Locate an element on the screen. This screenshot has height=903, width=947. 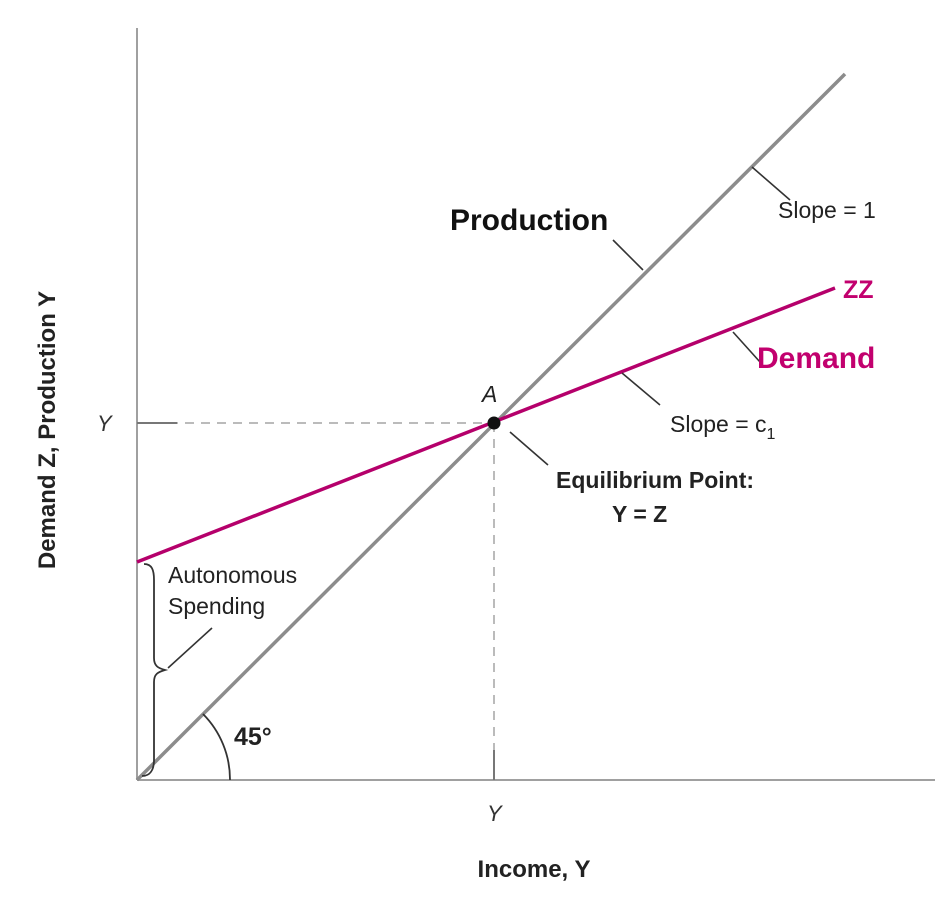
equilibrium-condition: Y = Z is located at coordinates (639, 514).